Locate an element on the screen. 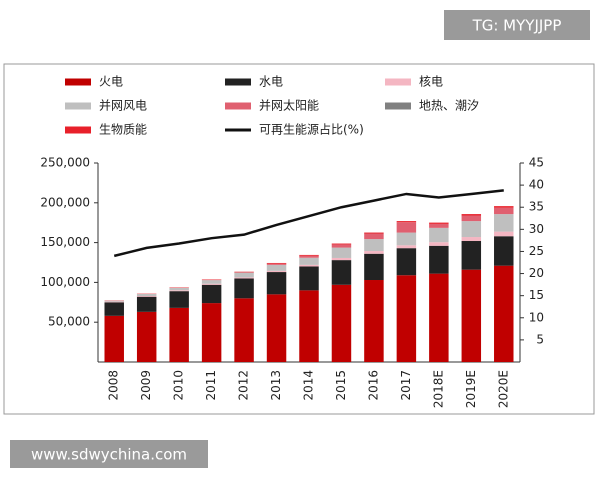 The height and width of the screenshot is (484, 600). x-tick-label: 2020E is located at coordinates (503, 389).